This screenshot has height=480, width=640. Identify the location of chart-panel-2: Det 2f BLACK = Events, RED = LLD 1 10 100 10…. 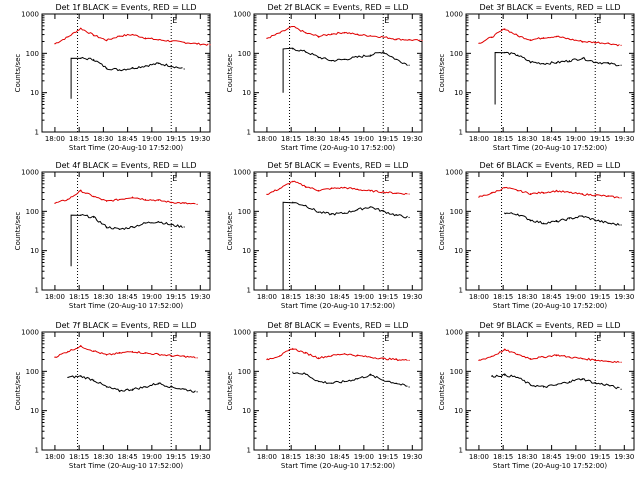
(324, 77).